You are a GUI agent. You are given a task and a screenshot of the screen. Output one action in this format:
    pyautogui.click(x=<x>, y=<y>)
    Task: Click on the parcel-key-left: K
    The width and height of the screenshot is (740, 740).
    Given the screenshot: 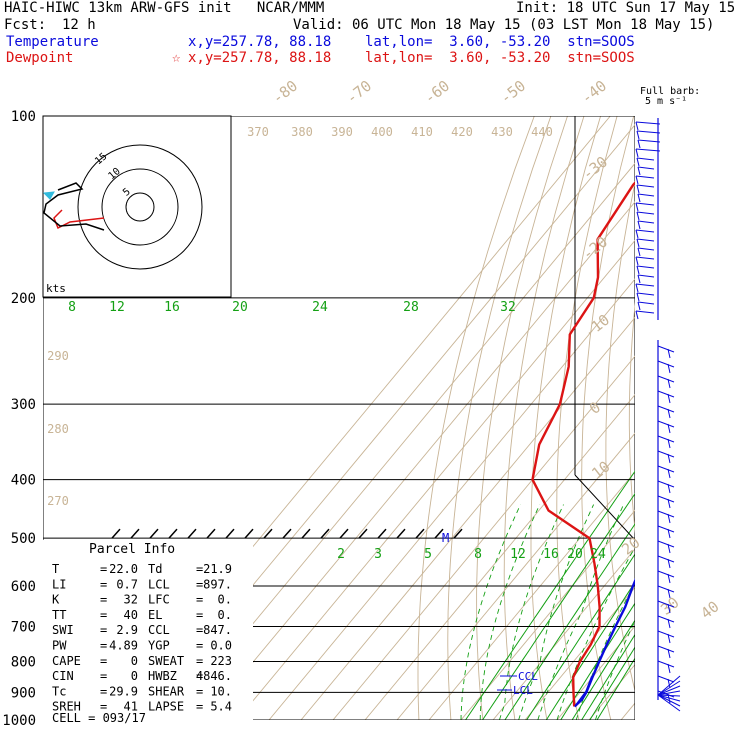 What is the action you would take?
    pyautogui.click(x=56, y=600)
    